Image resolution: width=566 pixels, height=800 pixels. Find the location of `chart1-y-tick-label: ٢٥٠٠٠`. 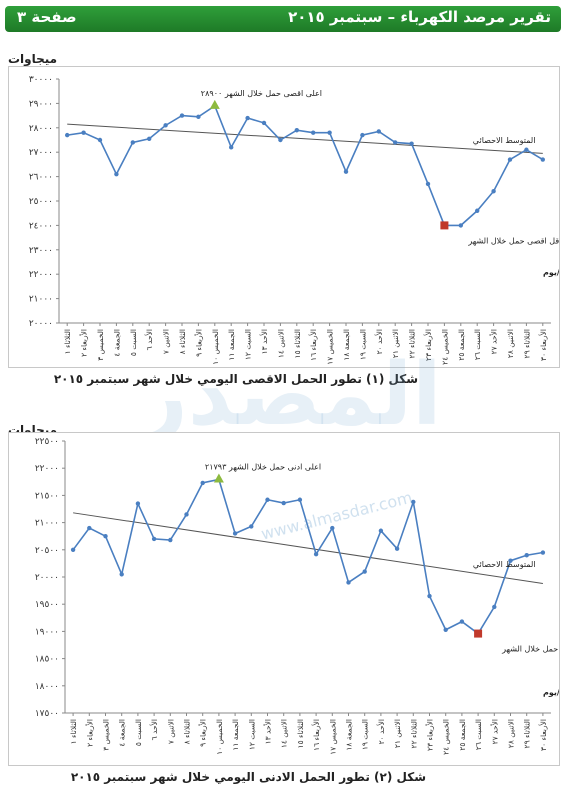

chart1-y-tick-label: ٢٥٠٠٠ is located at coordinates (41, 202).